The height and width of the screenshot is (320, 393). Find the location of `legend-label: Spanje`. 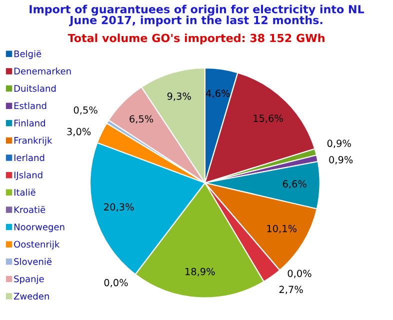

legend-label: Spanje is located at coordinates (29, 279).